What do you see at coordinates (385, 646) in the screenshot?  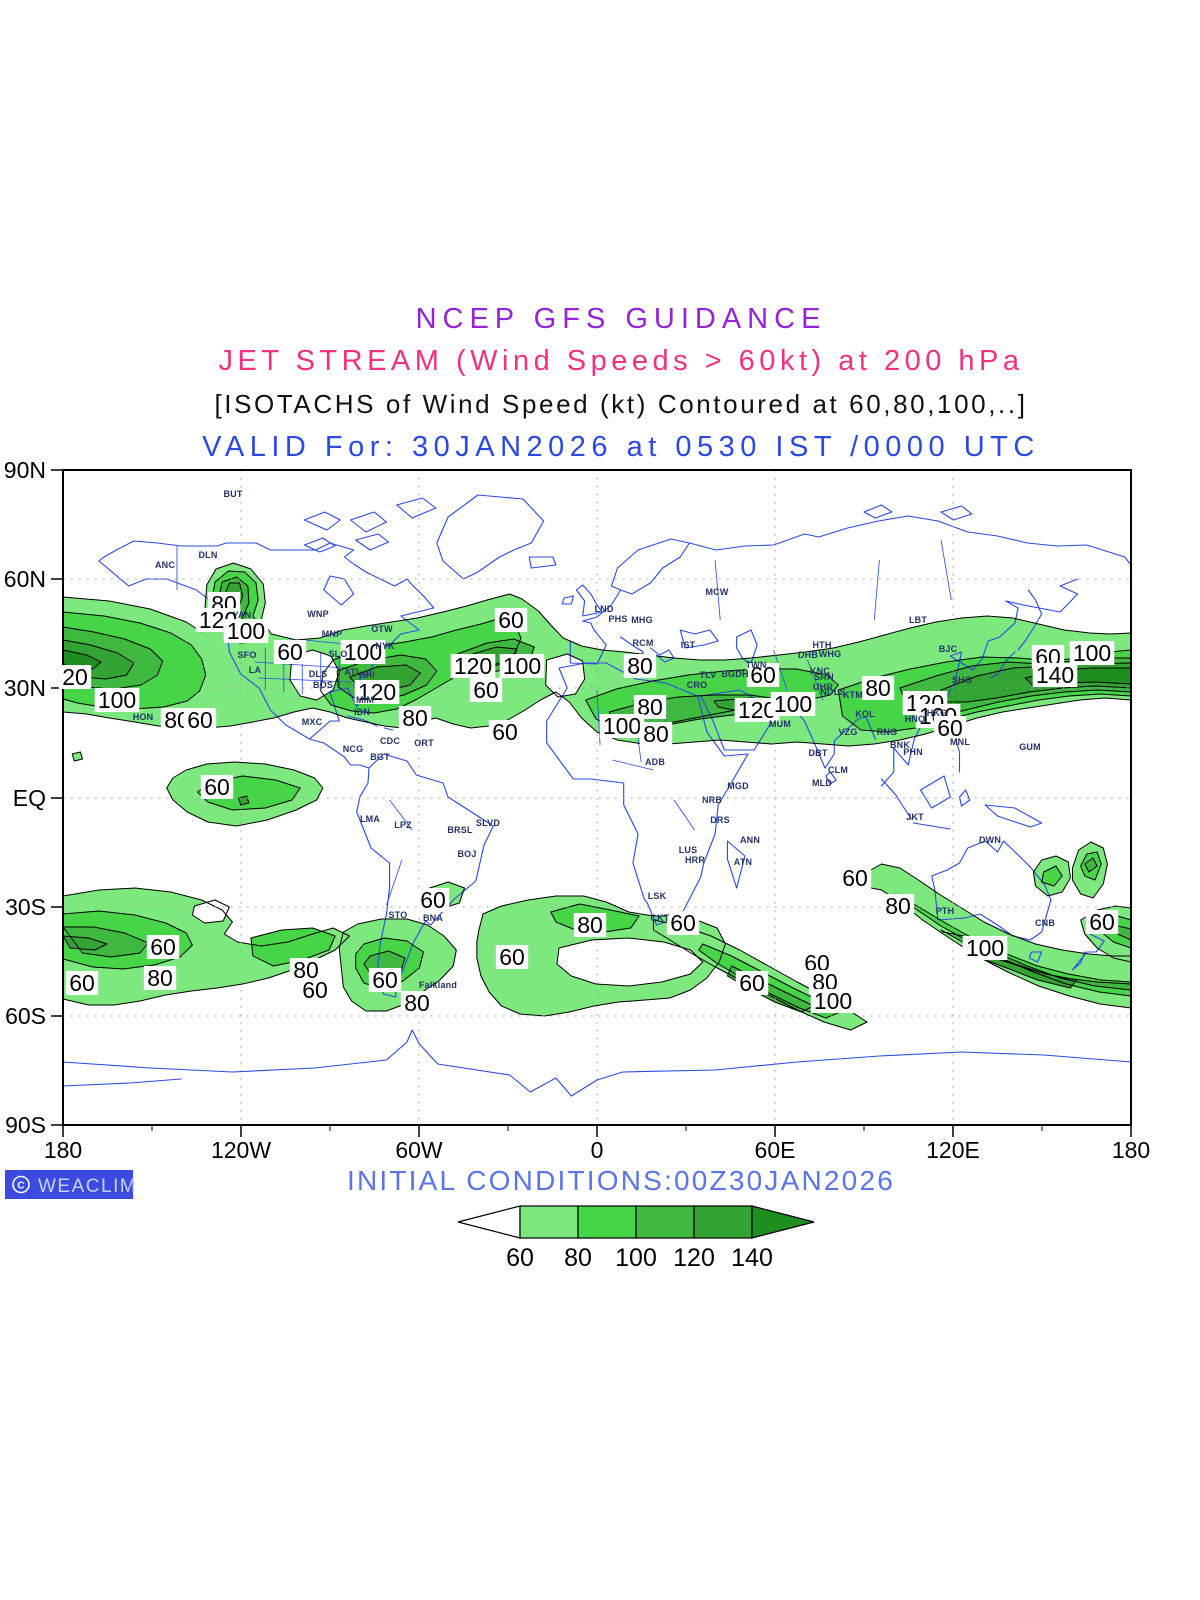 I see `station-label: NYK` at bounding box center [385, 646].